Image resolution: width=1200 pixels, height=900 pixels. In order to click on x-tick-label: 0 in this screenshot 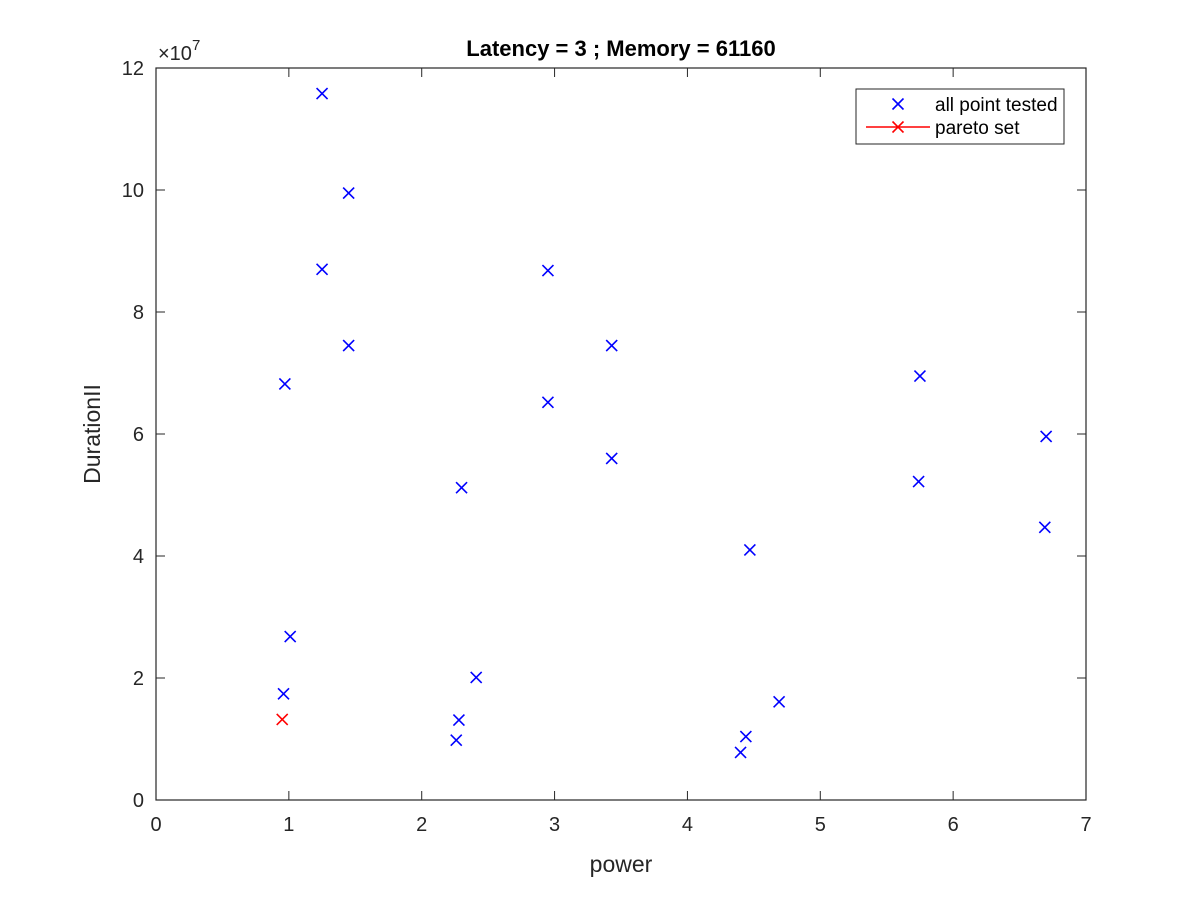, I will do `click(155, 825)`.